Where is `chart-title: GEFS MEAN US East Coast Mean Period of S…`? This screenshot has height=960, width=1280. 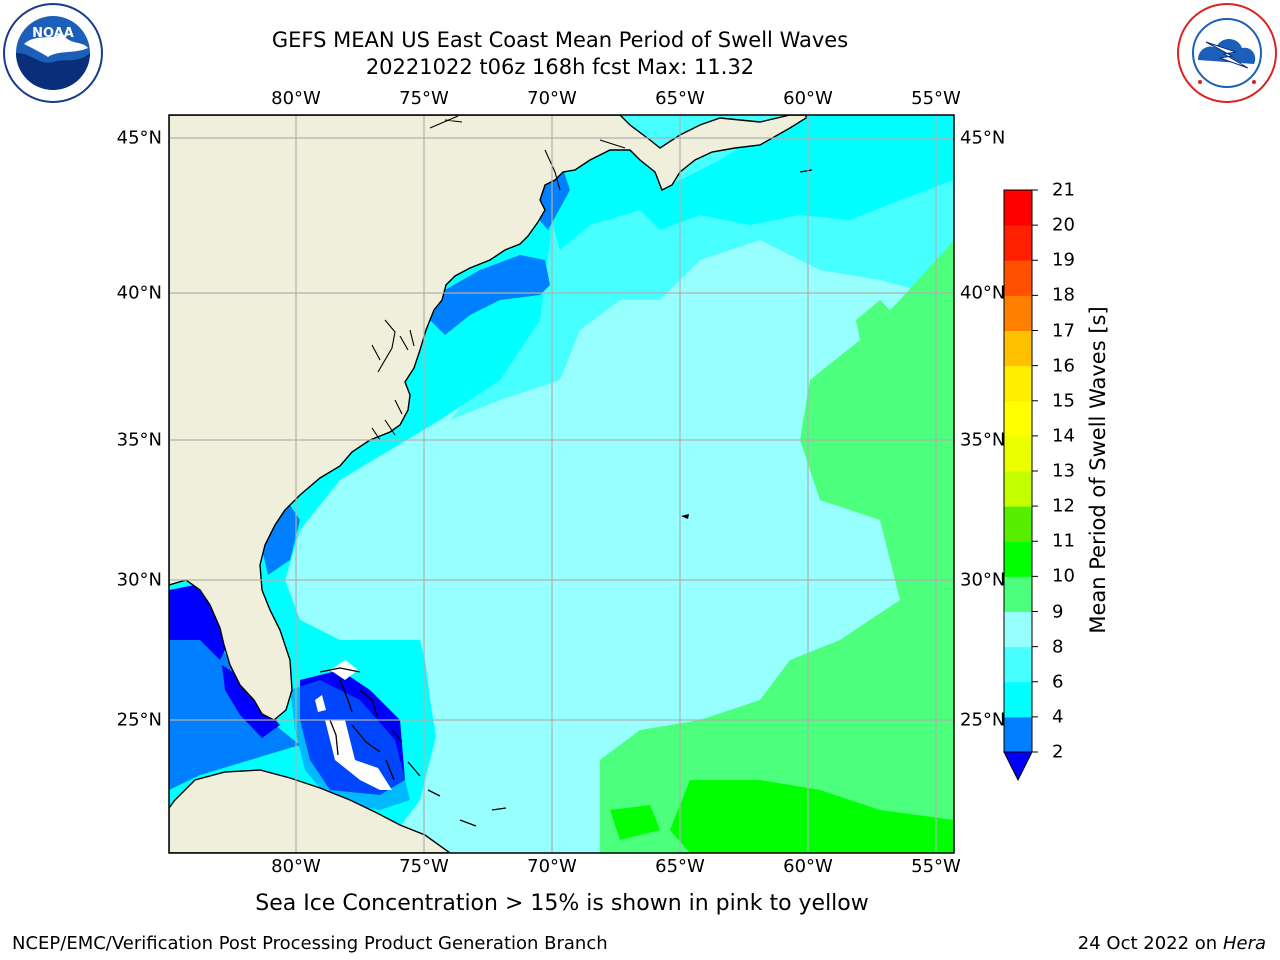
chart-title: GEFS MEAN US East Coast Mean Period of S… is located at coordinates (560, 40).